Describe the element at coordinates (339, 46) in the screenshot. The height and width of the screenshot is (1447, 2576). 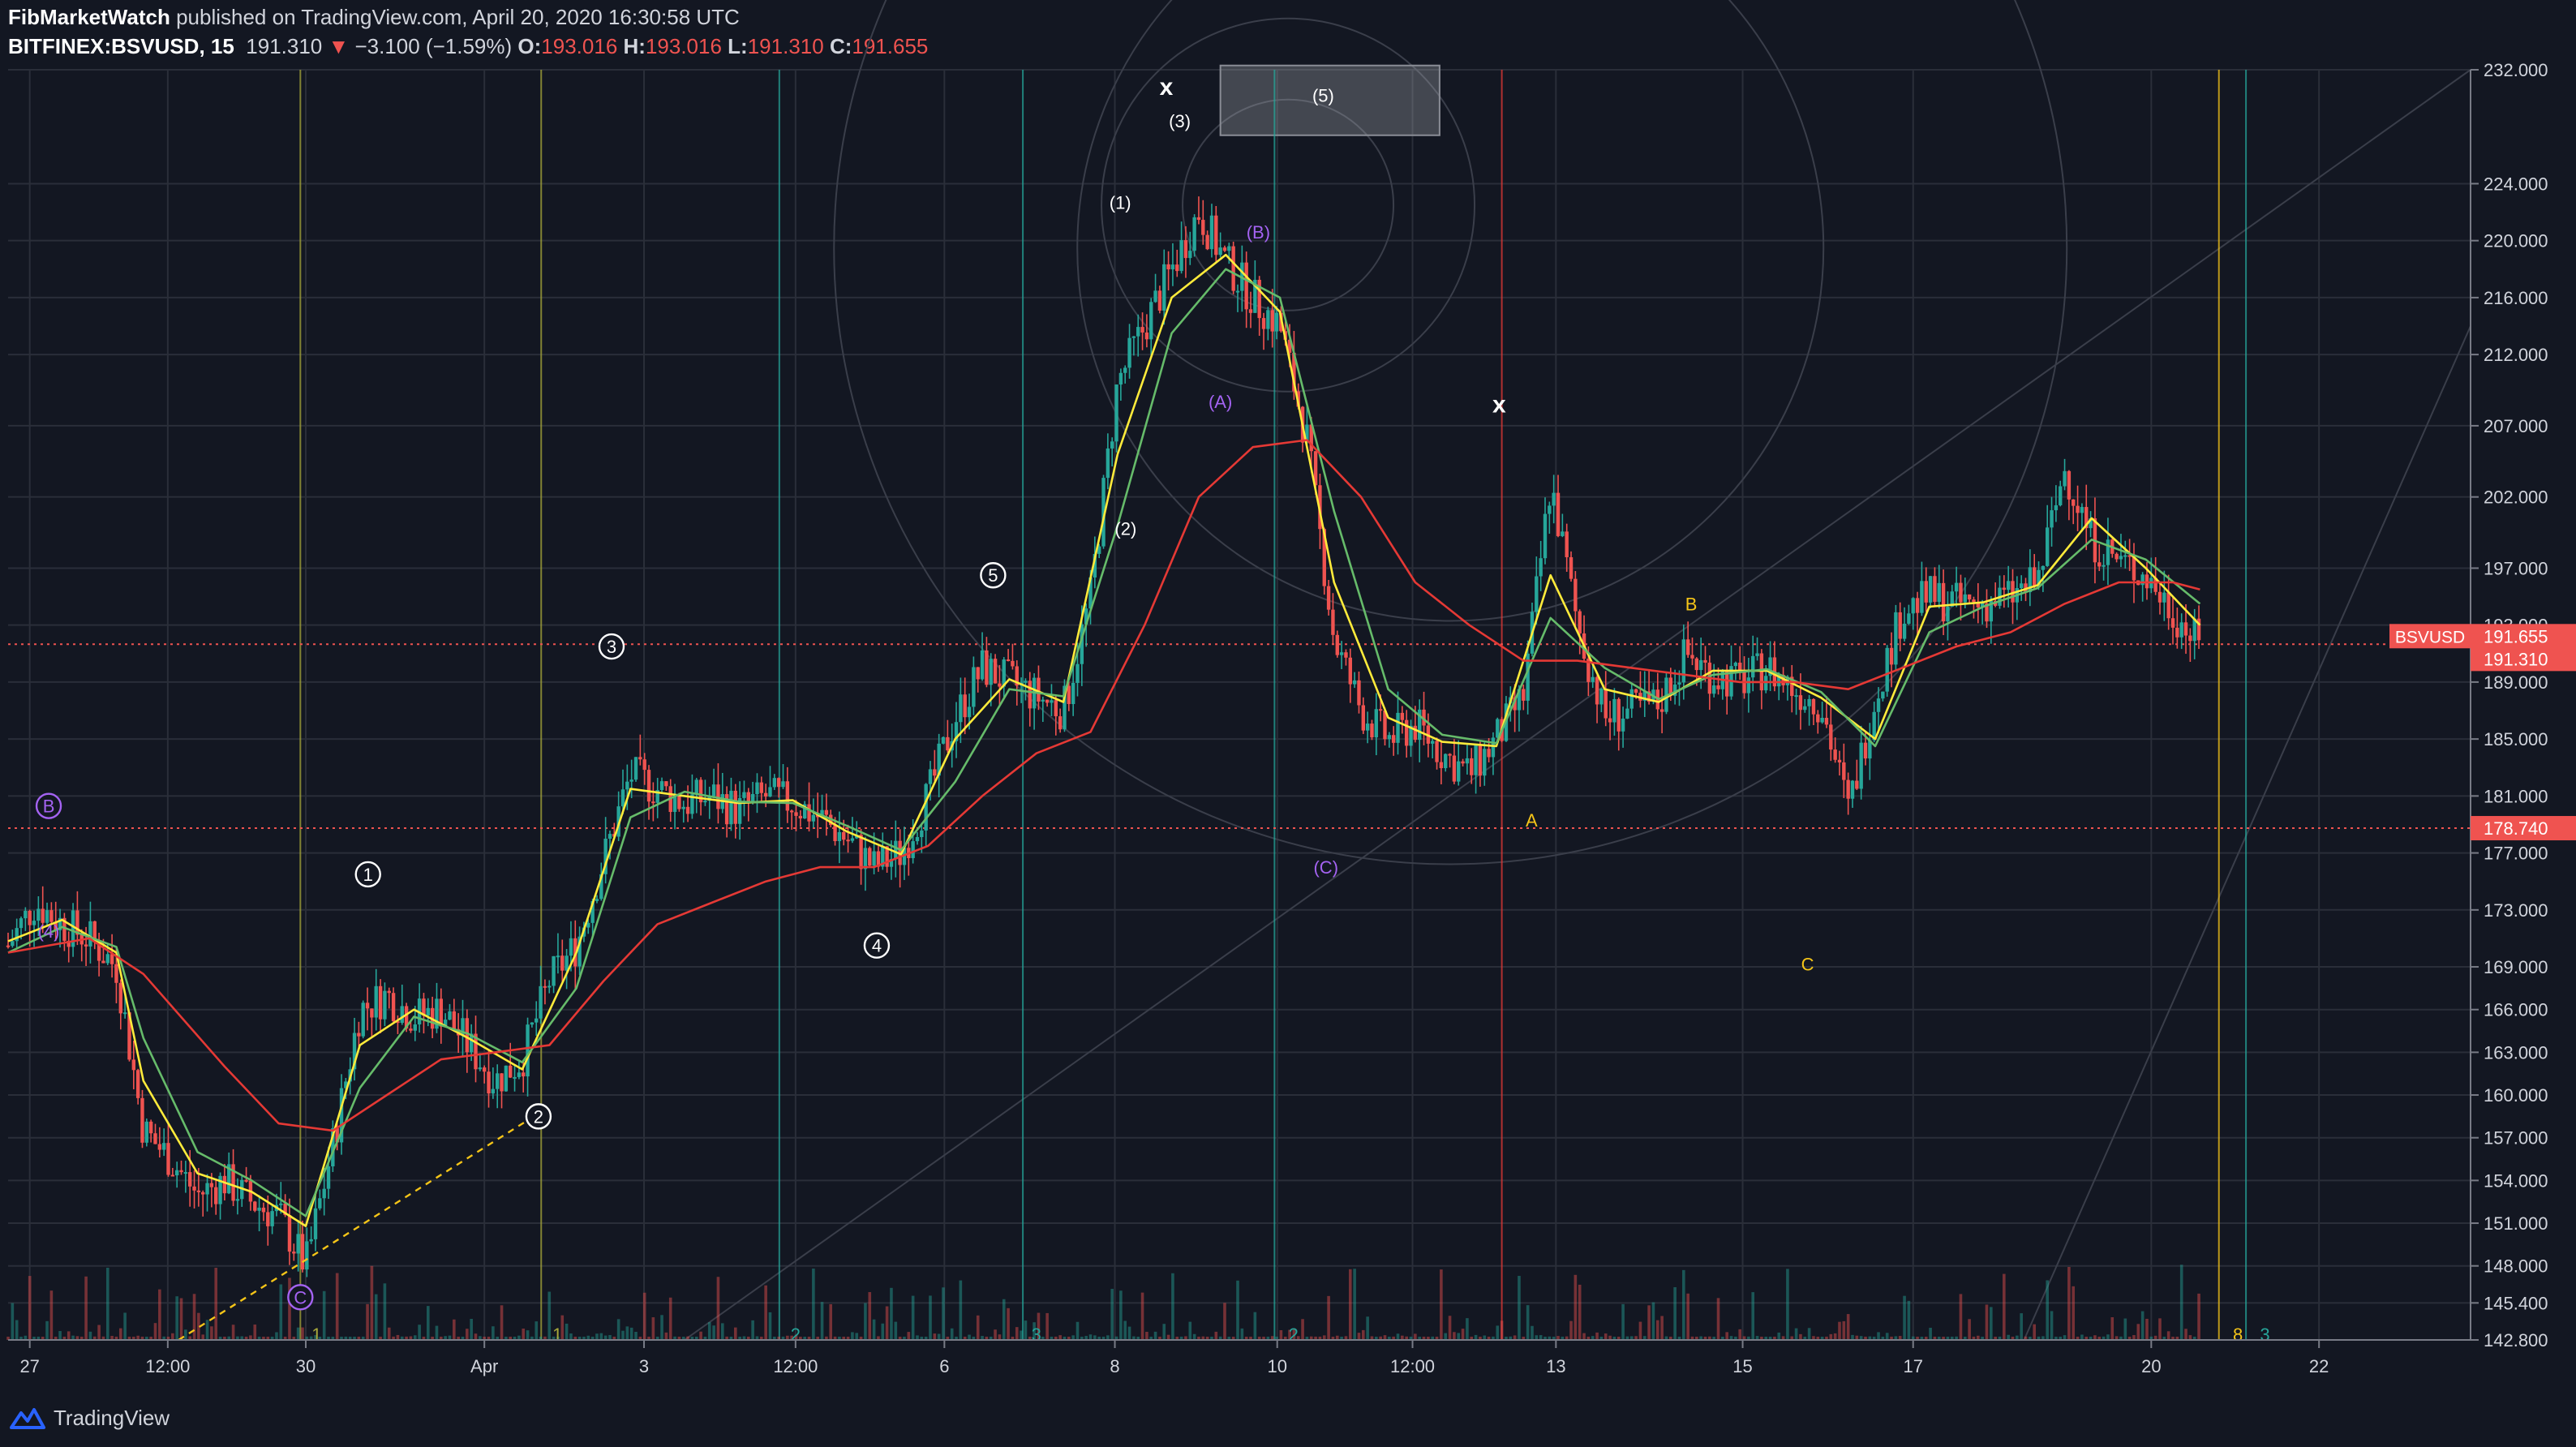
I see `down-arrow-icon: ▼` at that location.